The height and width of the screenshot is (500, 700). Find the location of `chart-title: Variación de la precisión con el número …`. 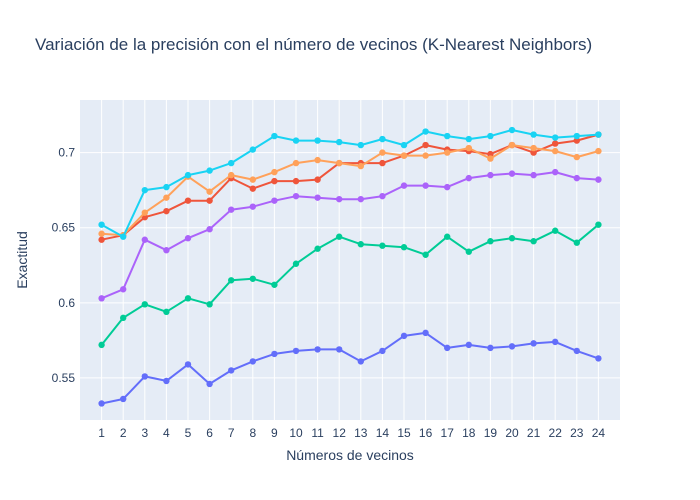

chart-title: Variación de la precisión con el número … is located at coordinates (313, 44).